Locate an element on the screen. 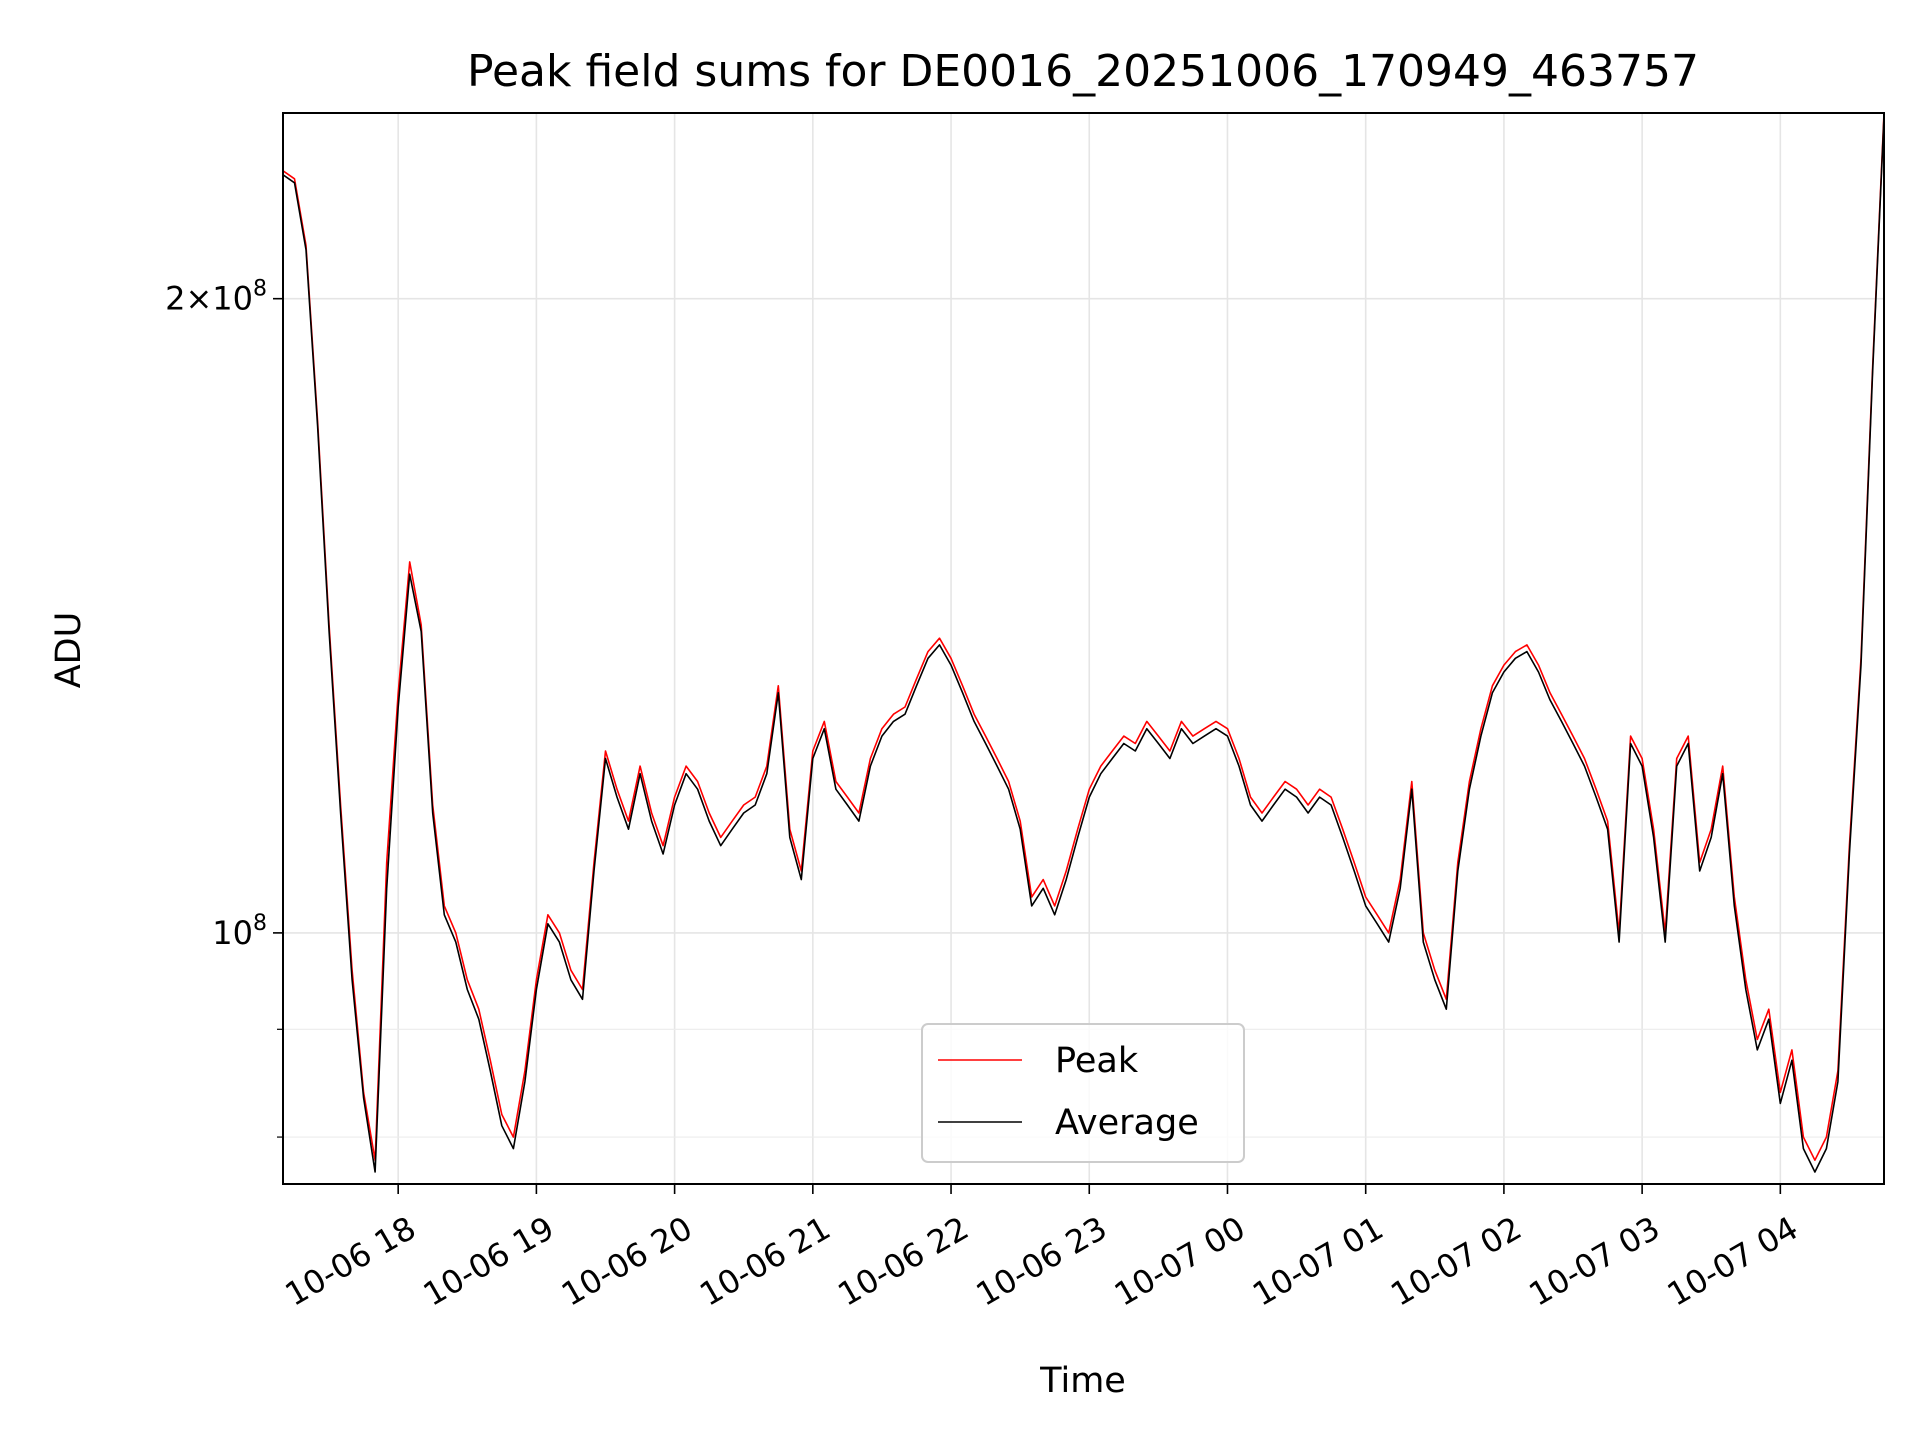  x-tick-label: 10-06 19 is located at coordinates (489, 1261).